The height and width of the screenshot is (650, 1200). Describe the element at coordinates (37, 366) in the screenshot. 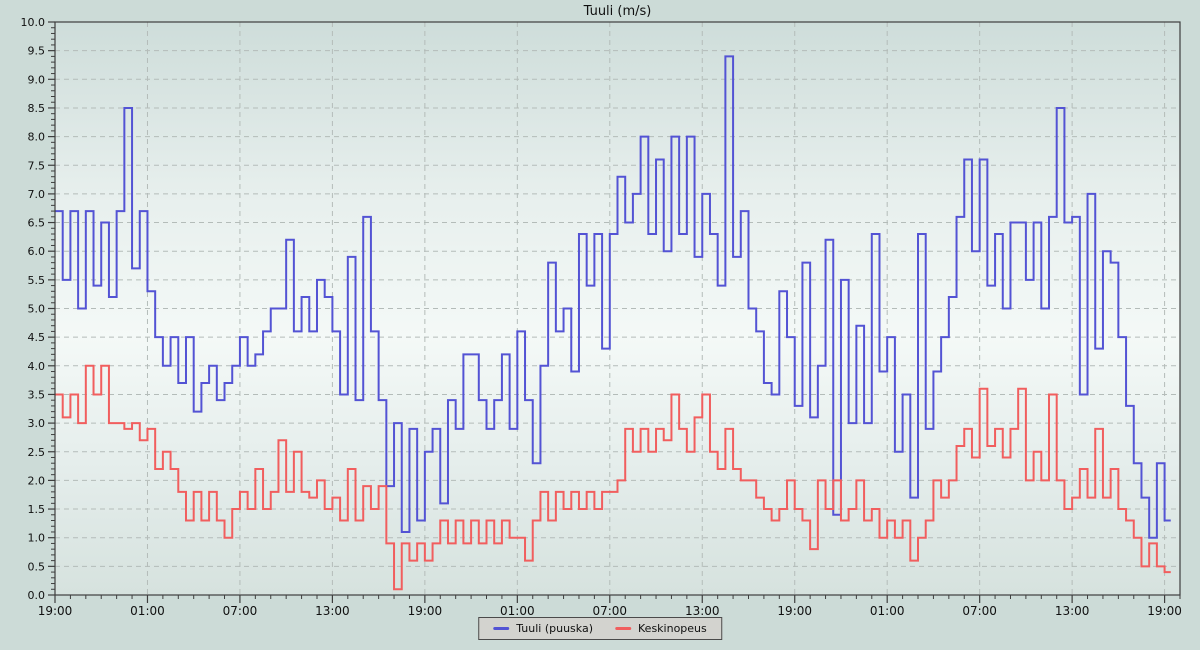

I see `svg-text: 4.0` at that location.